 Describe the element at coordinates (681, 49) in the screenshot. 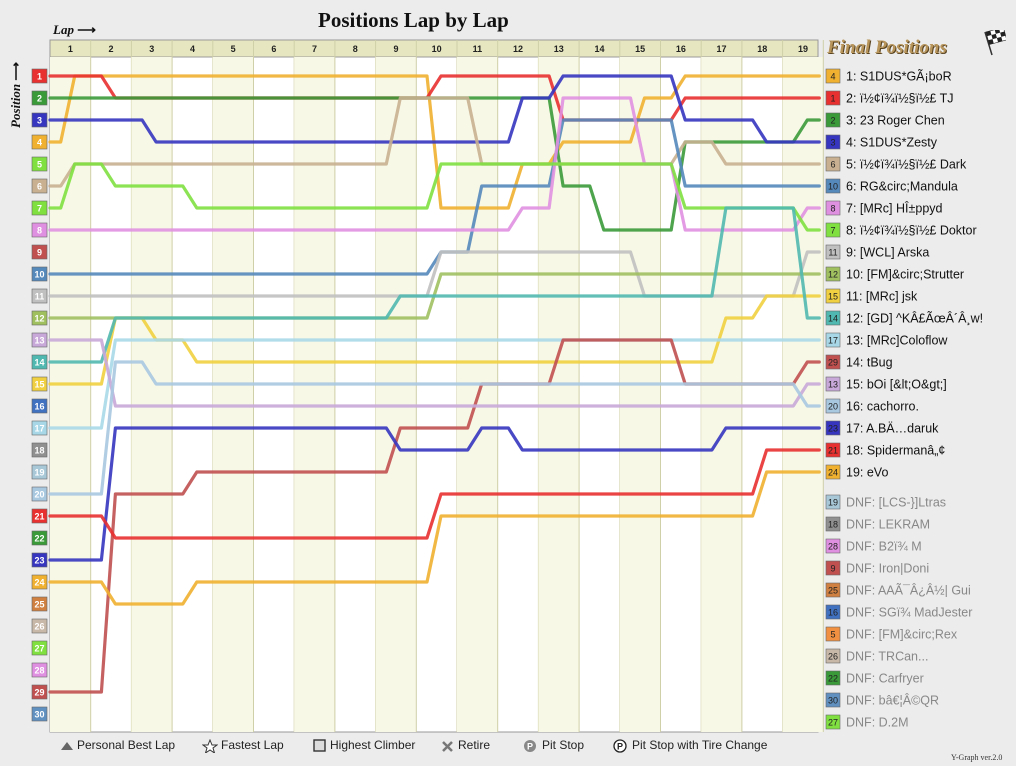

I see `lap-tick-label: 16` at that location.